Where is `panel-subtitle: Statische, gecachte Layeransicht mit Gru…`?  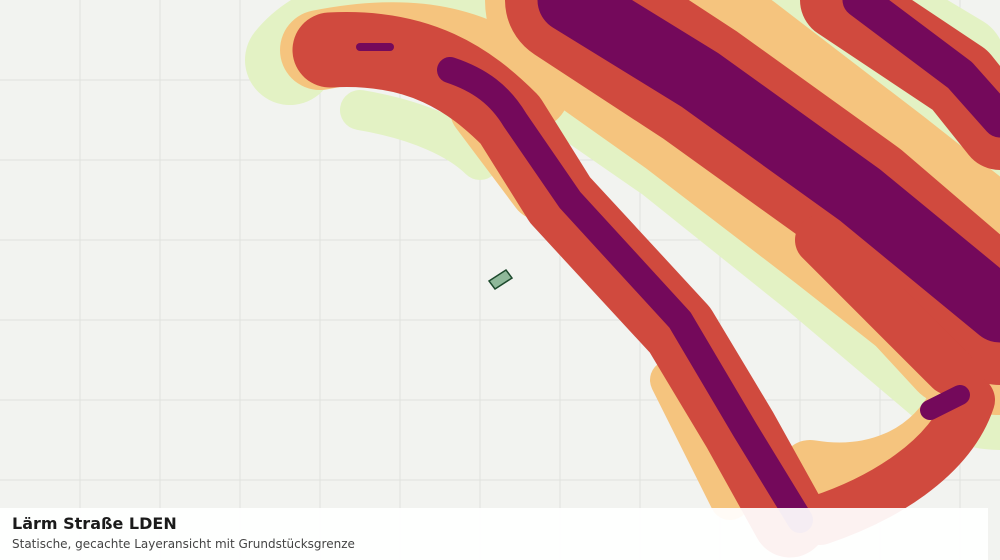 panel-subtitle: Statische, gecachte Layeransicht mit Gru… is located at coordinates (183, 544).